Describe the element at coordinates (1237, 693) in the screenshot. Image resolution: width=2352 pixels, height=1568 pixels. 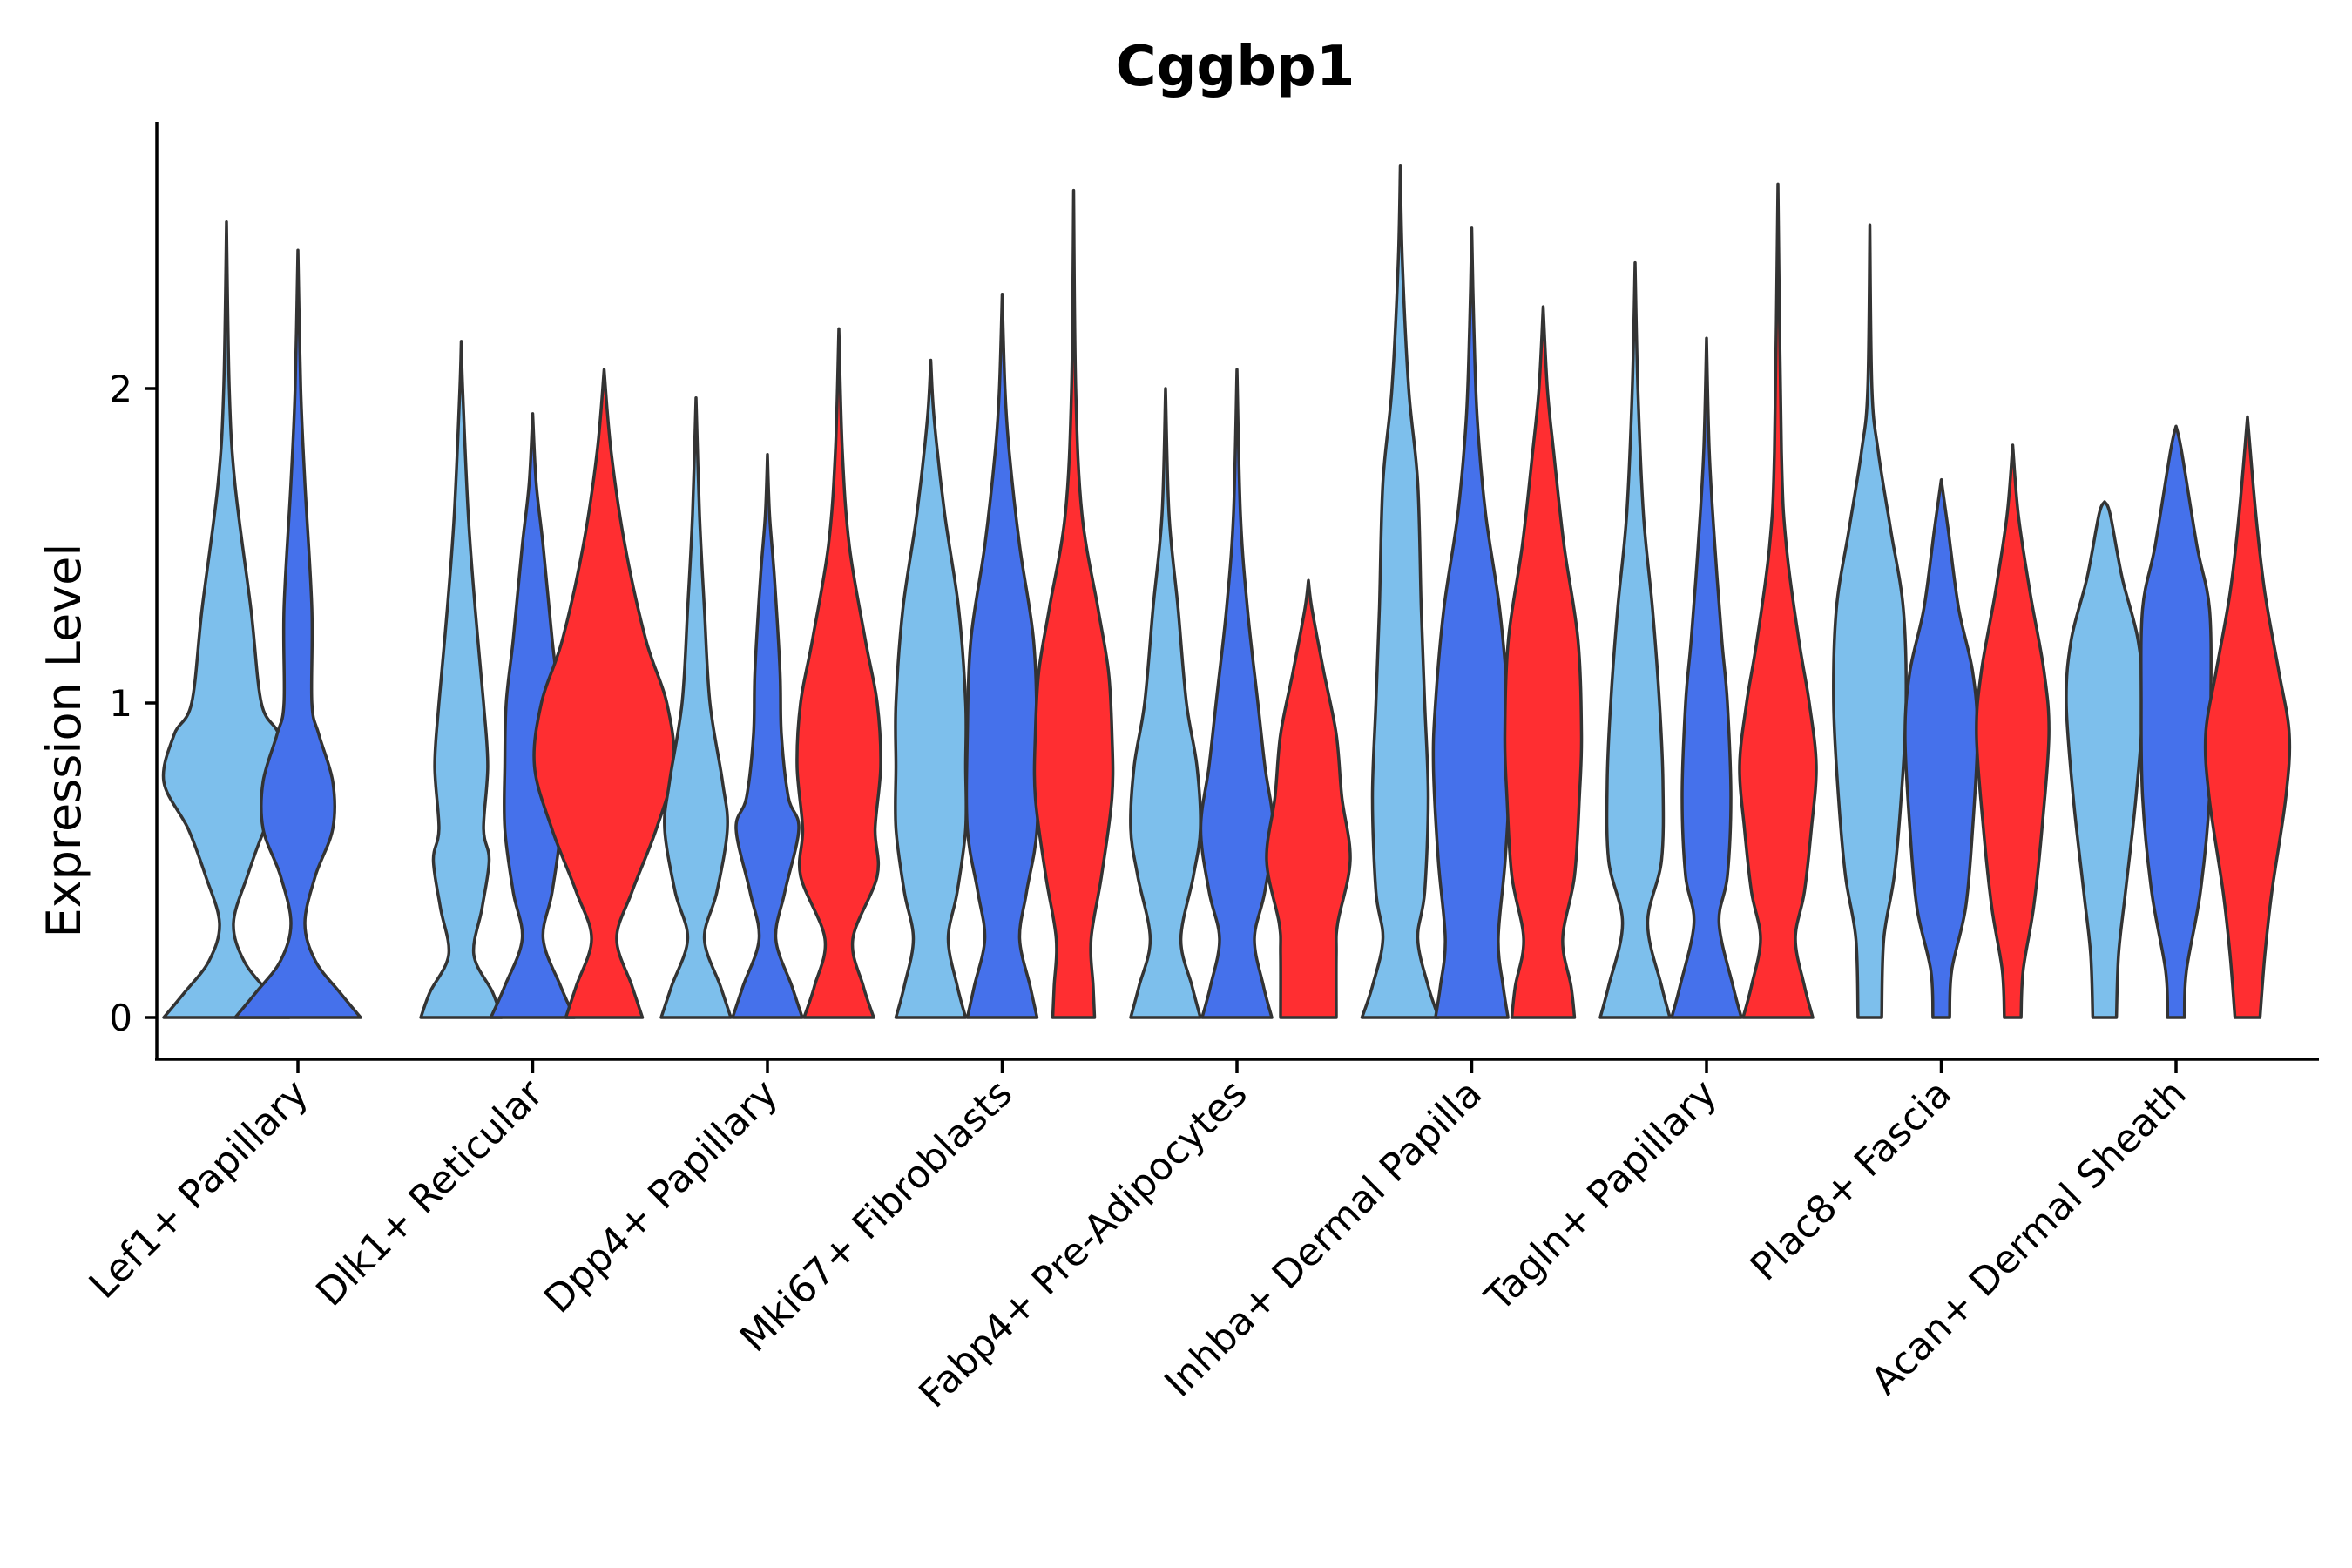
I see `violin-5-b` at that location.